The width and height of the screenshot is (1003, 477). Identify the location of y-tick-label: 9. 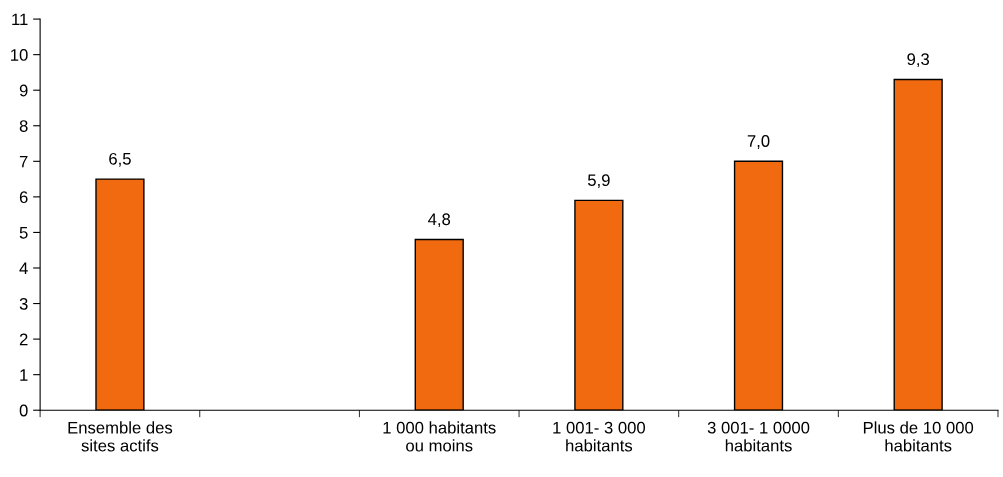
(23, 90).